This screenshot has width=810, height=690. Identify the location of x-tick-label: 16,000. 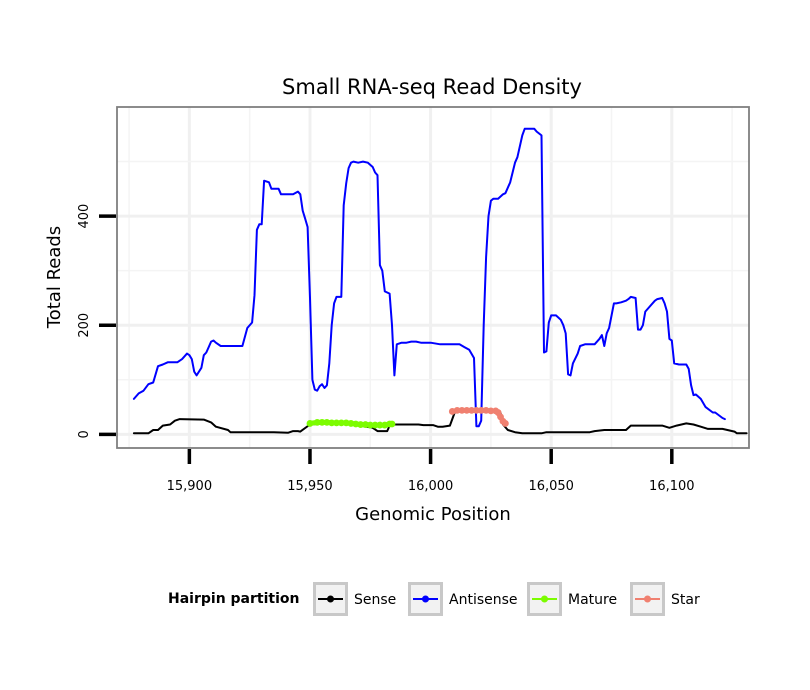
(431, 486).